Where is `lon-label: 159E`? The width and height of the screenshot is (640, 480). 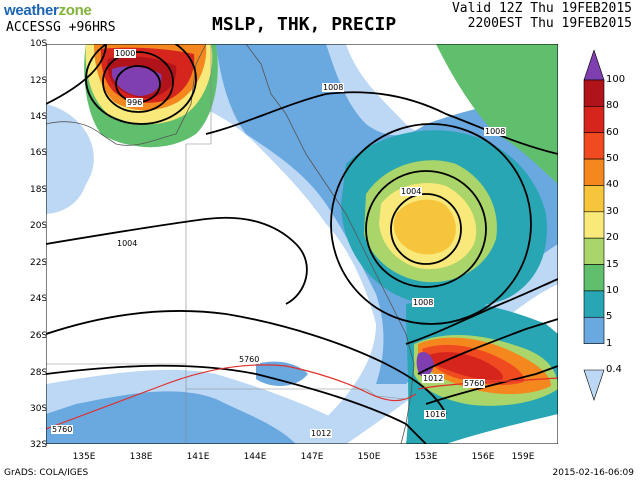
lon-label: 159E is located at coordinates (523, 457).